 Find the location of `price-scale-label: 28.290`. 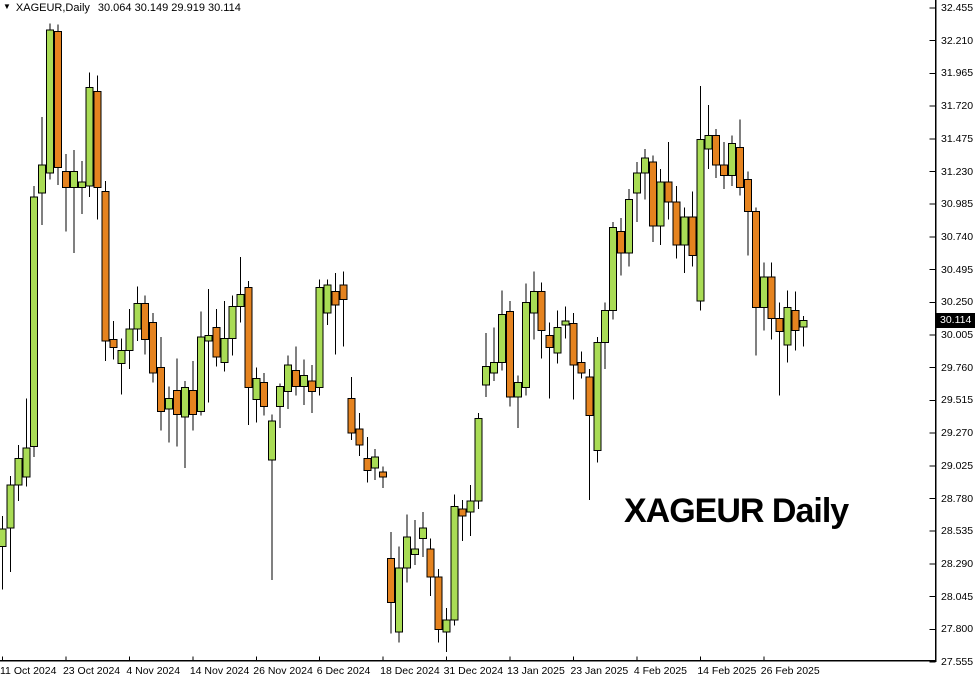

price-scale-label: 28.290 is located at coordinates (957, 563).